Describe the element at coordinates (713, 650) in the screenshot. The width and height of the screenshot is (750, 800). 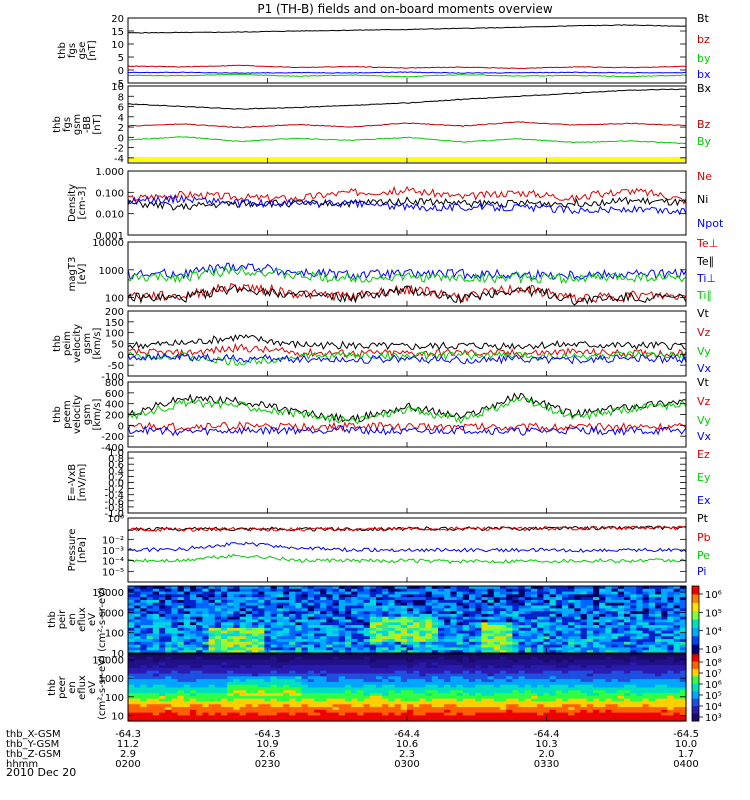
I see `colorbar-tick-label: 10³` at that location.